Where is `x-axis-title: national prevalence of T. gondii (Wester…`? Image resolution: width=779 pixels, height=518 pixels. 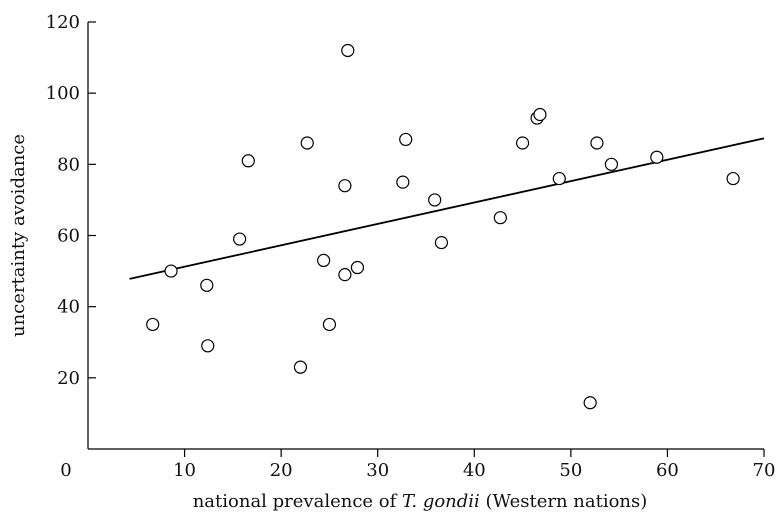 x-axis-title: national prevalence of T. gondii (Wester… is located at coordinates (420, 501).